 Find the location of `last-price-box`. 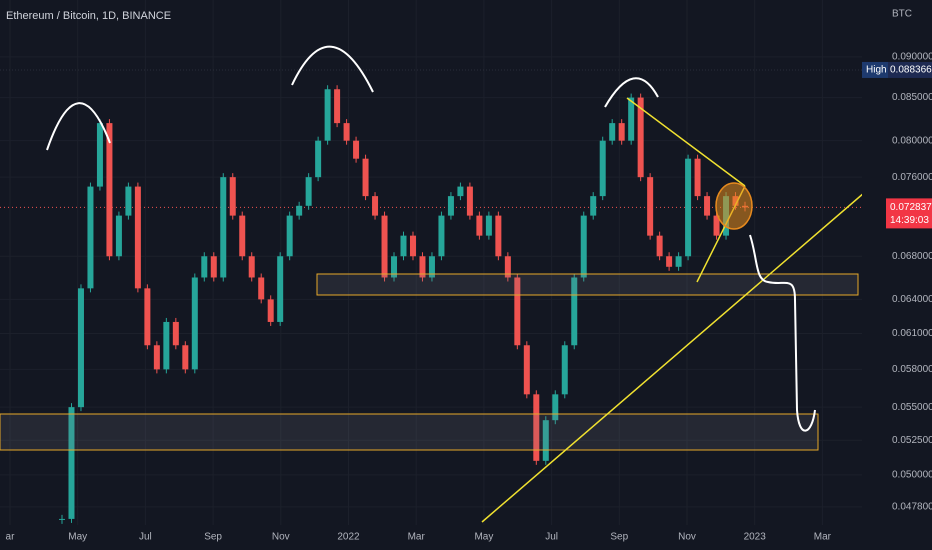

last-price-box is located at coordinates (909, 213).